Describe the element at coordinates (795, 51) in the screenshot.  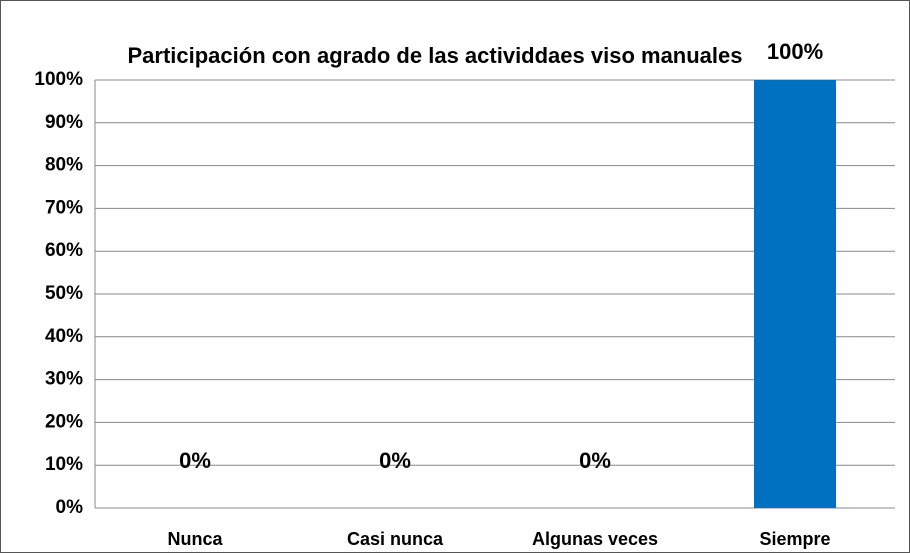
I see `data-label: 100%` at that location.